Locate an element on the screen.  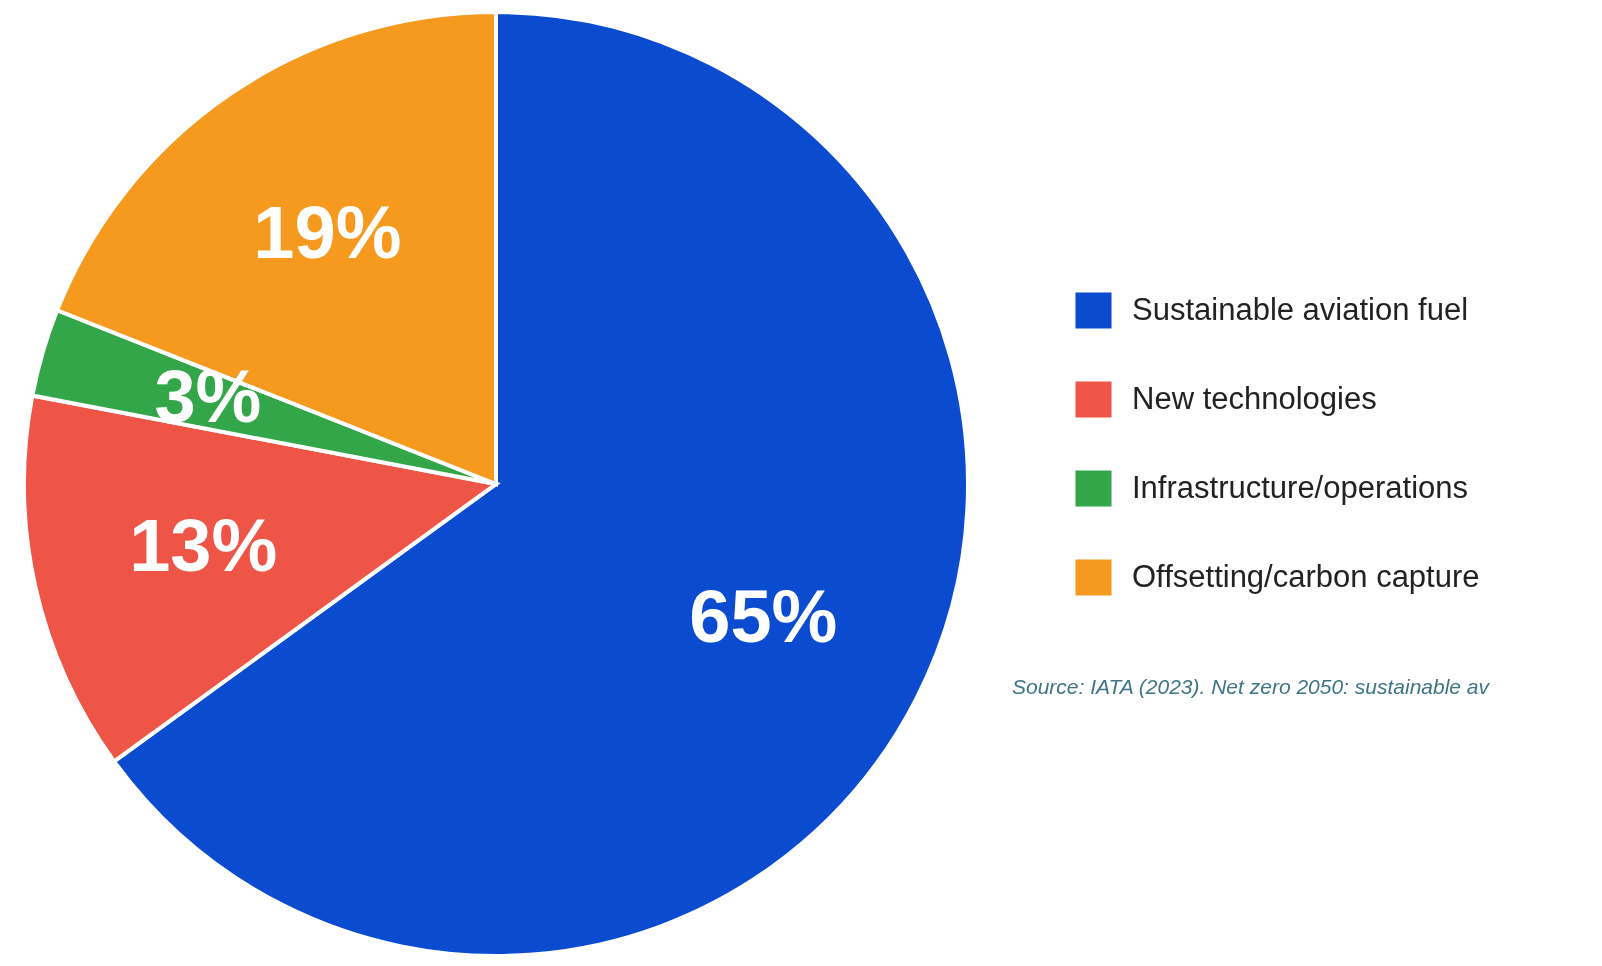
data-label: 3% is located at coordinates (208, 397).